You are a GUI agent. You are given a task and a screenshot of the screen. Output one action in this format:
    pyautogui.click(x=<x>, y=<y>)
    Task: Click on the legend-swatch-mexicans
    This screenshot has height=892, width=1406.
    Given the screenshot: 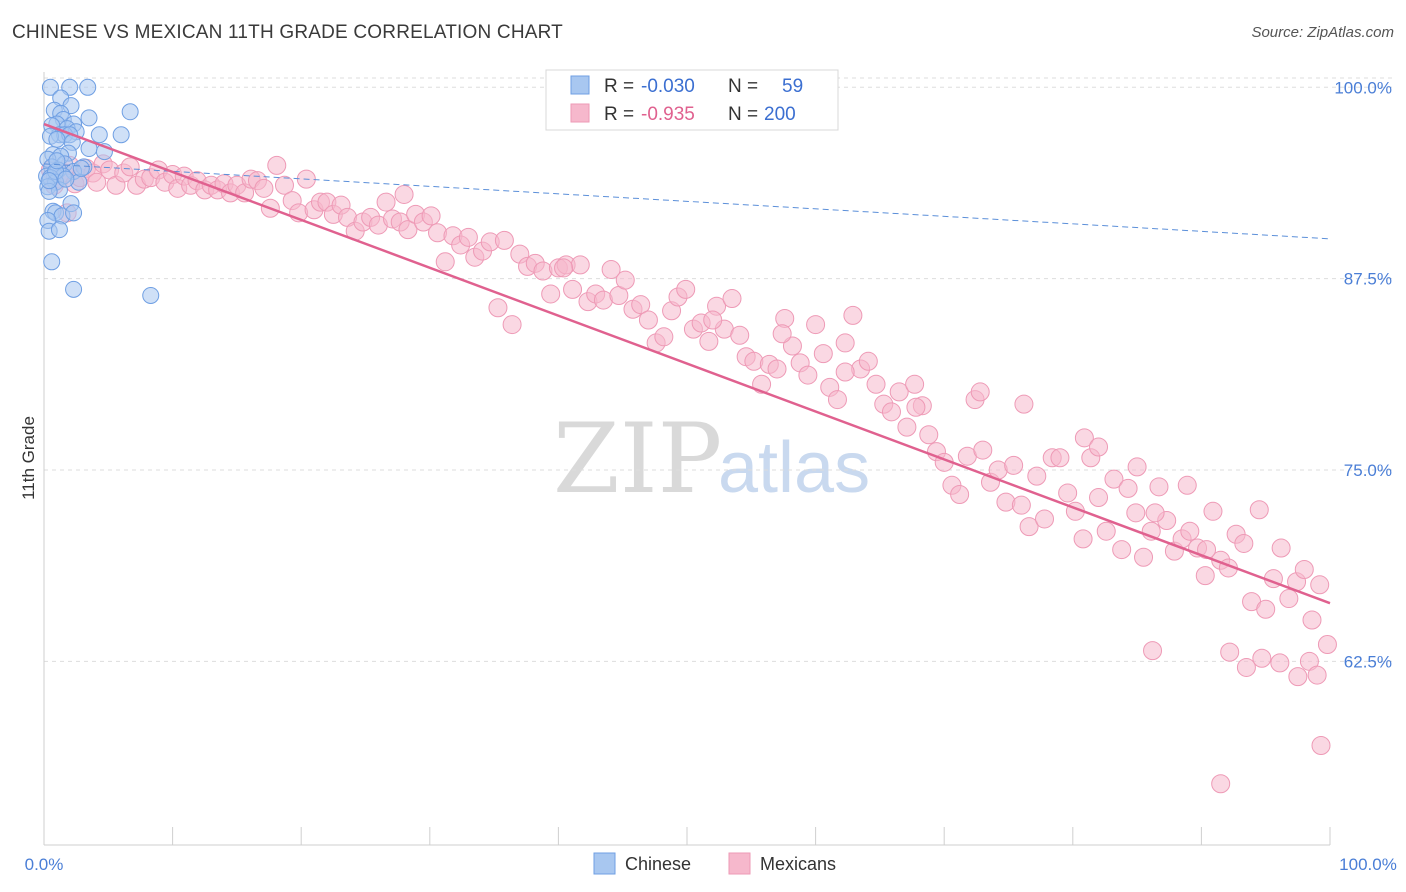 What is the action you would take?
    pyautogui.click(x=580, y=113)
    